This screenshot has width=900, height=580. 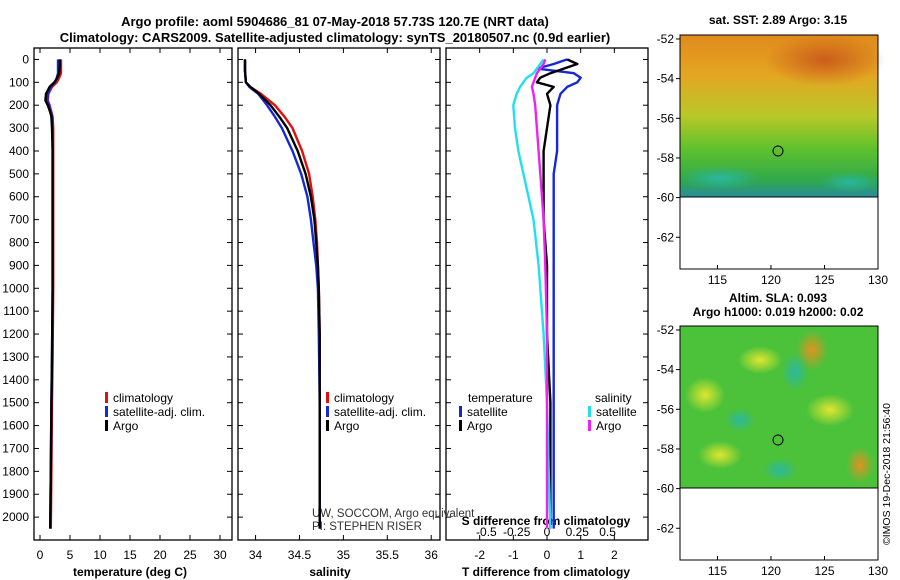 I want to click on sla-argo-location-marker, so click(x=778, y=440).